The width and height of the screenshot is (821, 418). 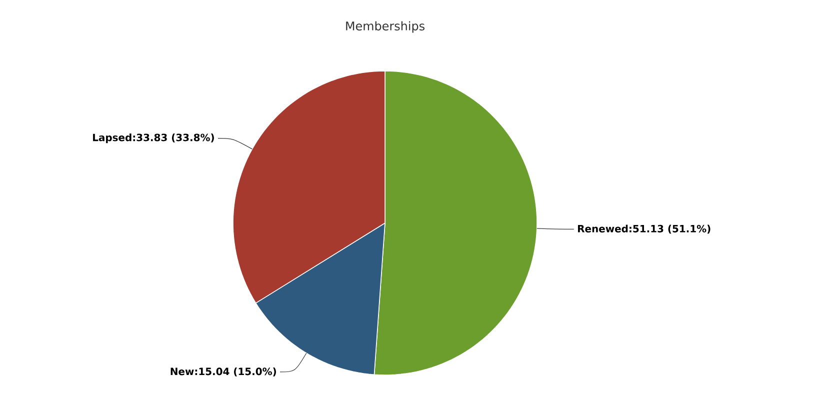 What do you see at coordinates (670, 229) in the screenshot?
I see `data-label: :51.13 (51.1%)` at bounding box center [670, 229].